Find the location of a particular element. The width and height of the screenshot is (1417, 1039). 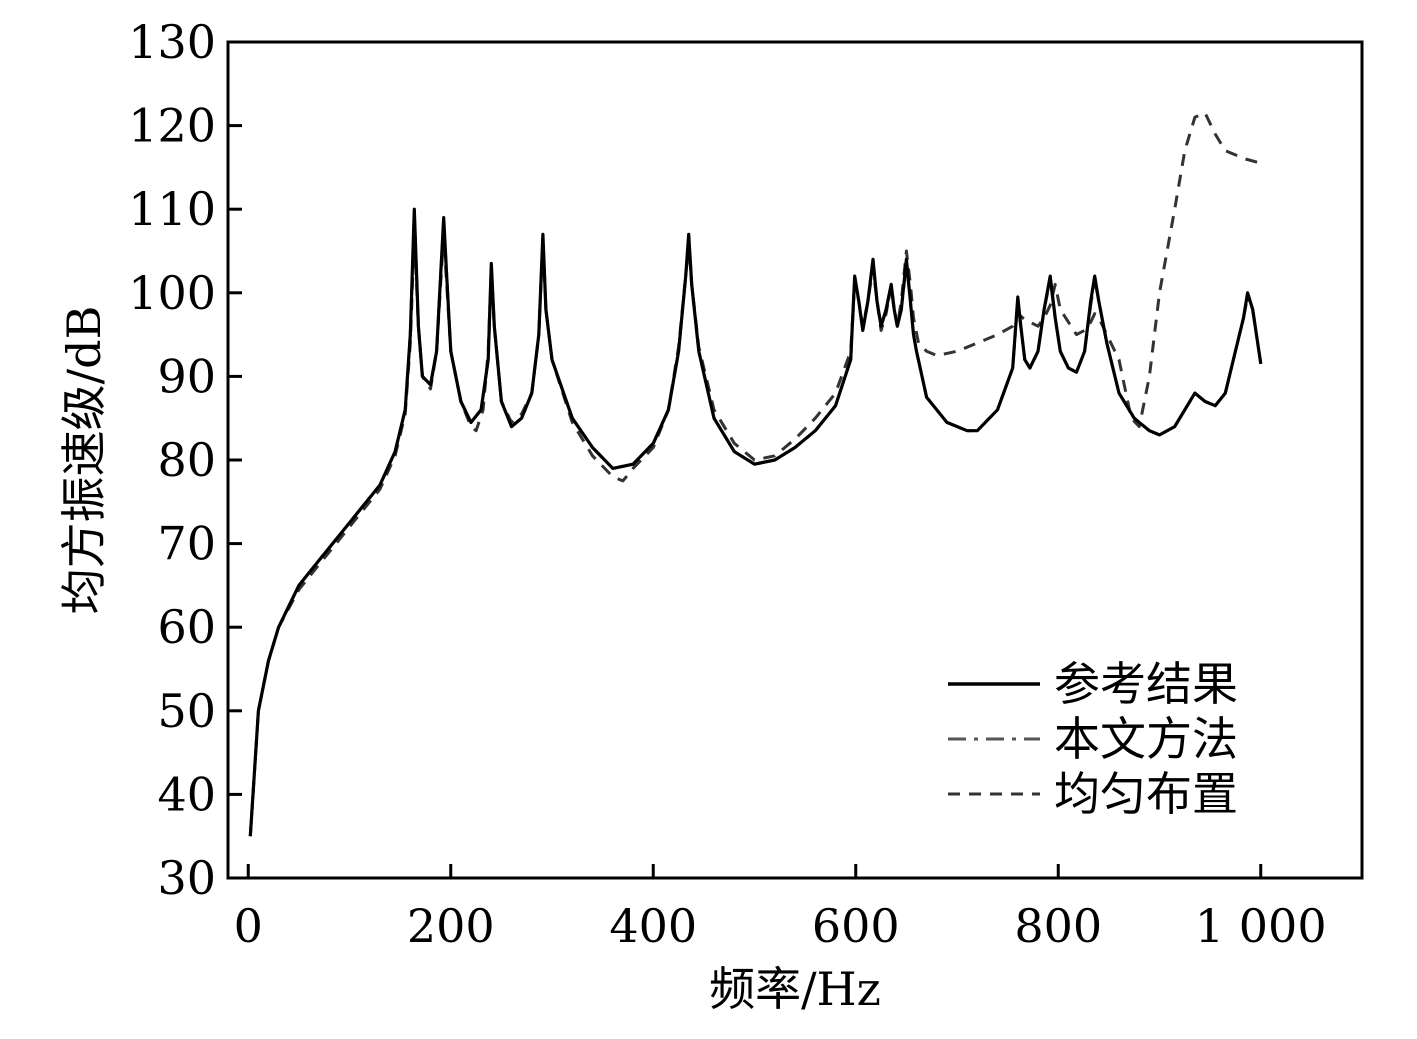

x-tick-label: 400 is located at coordinates (653, 926).